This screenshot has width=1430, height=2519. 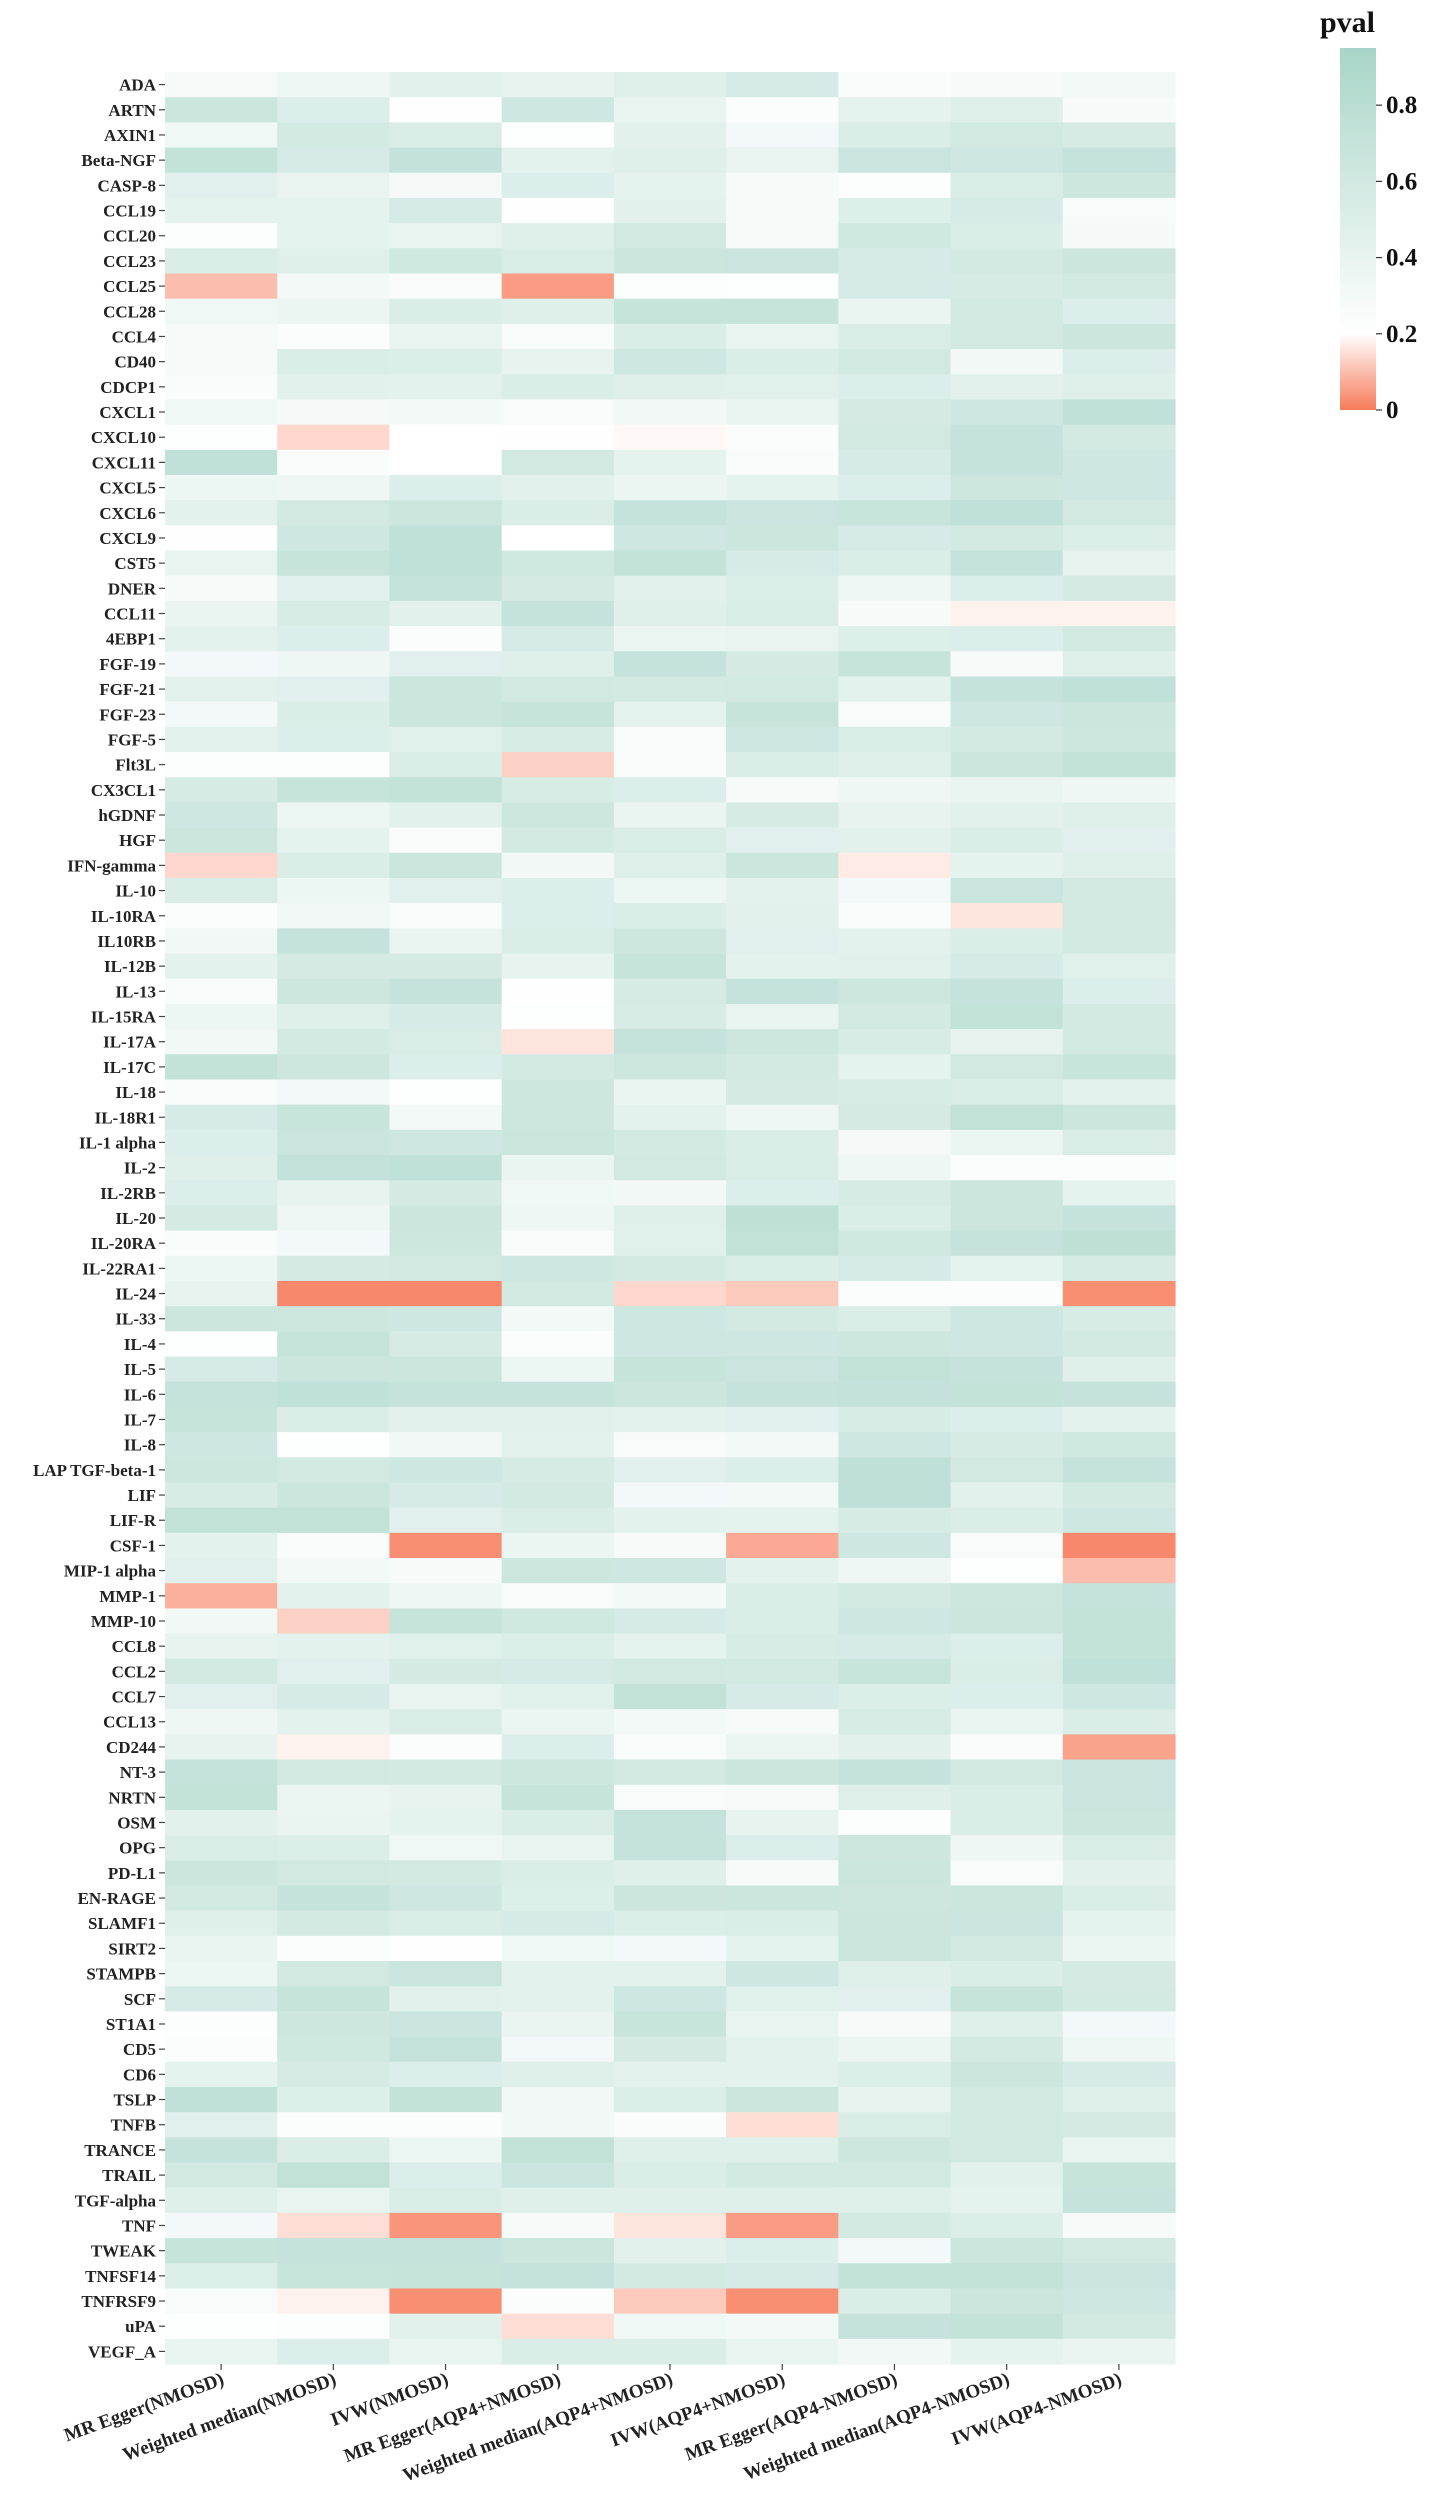 I want to click on row-label: CSF-1, so click(x=133, y=1545).